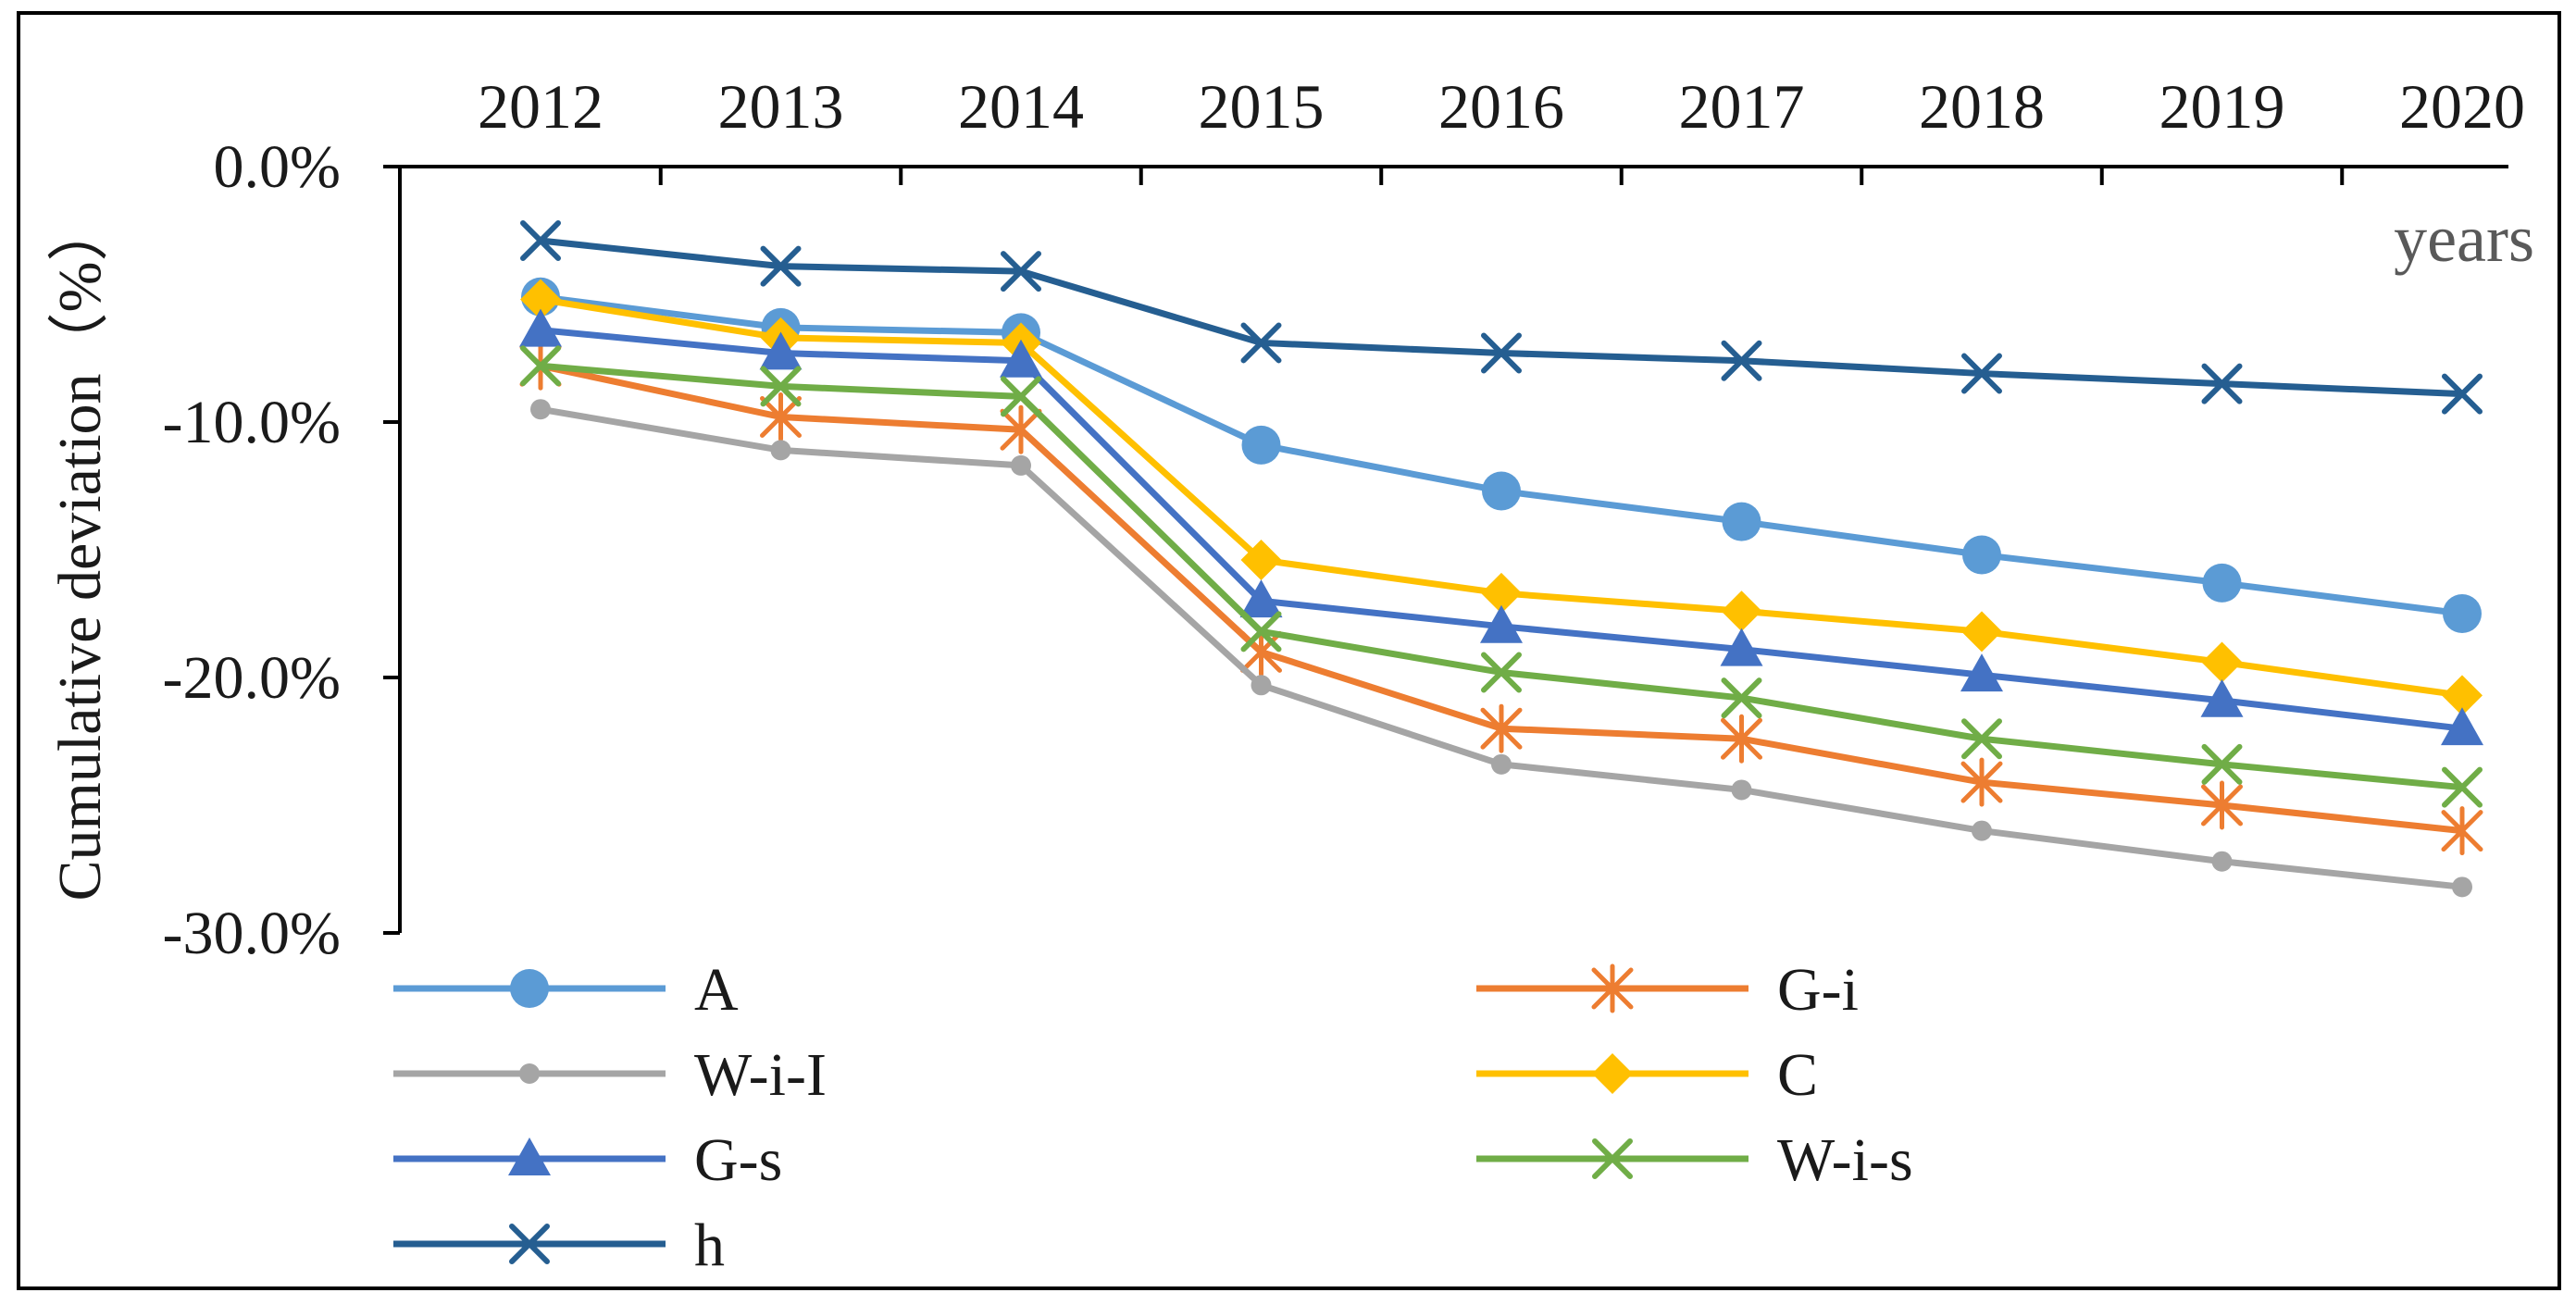 This screenshot has height=1305, width=2576. What do you see at coordinates (1261, 598) in the screenshot?
I see `point-g-s-2015` at bounding box center [1261, 598].